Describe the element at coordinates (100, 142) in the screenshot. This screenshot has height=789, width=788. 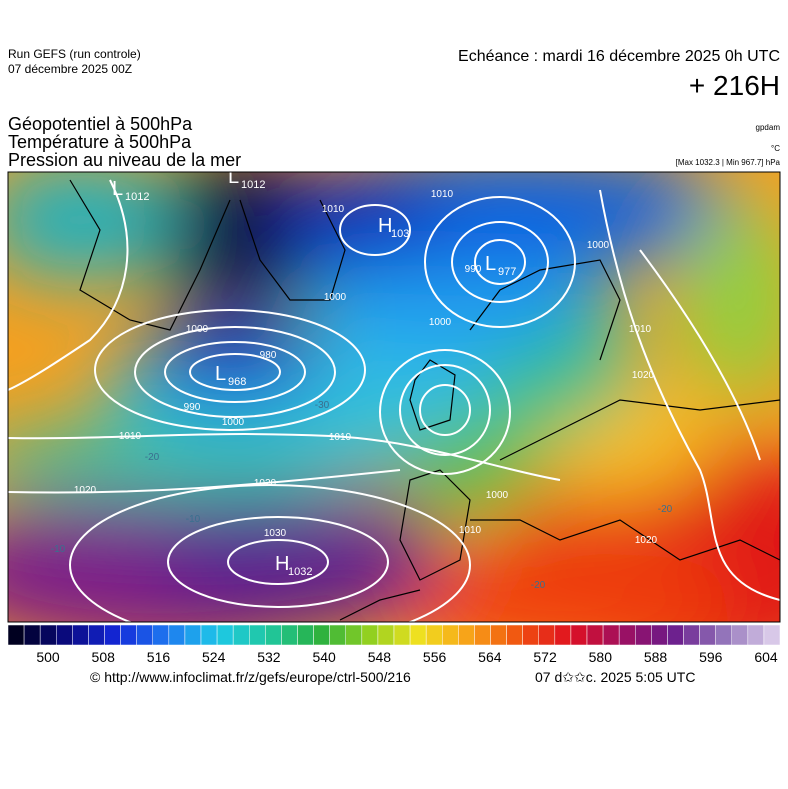
I see `legend-line: Température à 500hPa` at that location.